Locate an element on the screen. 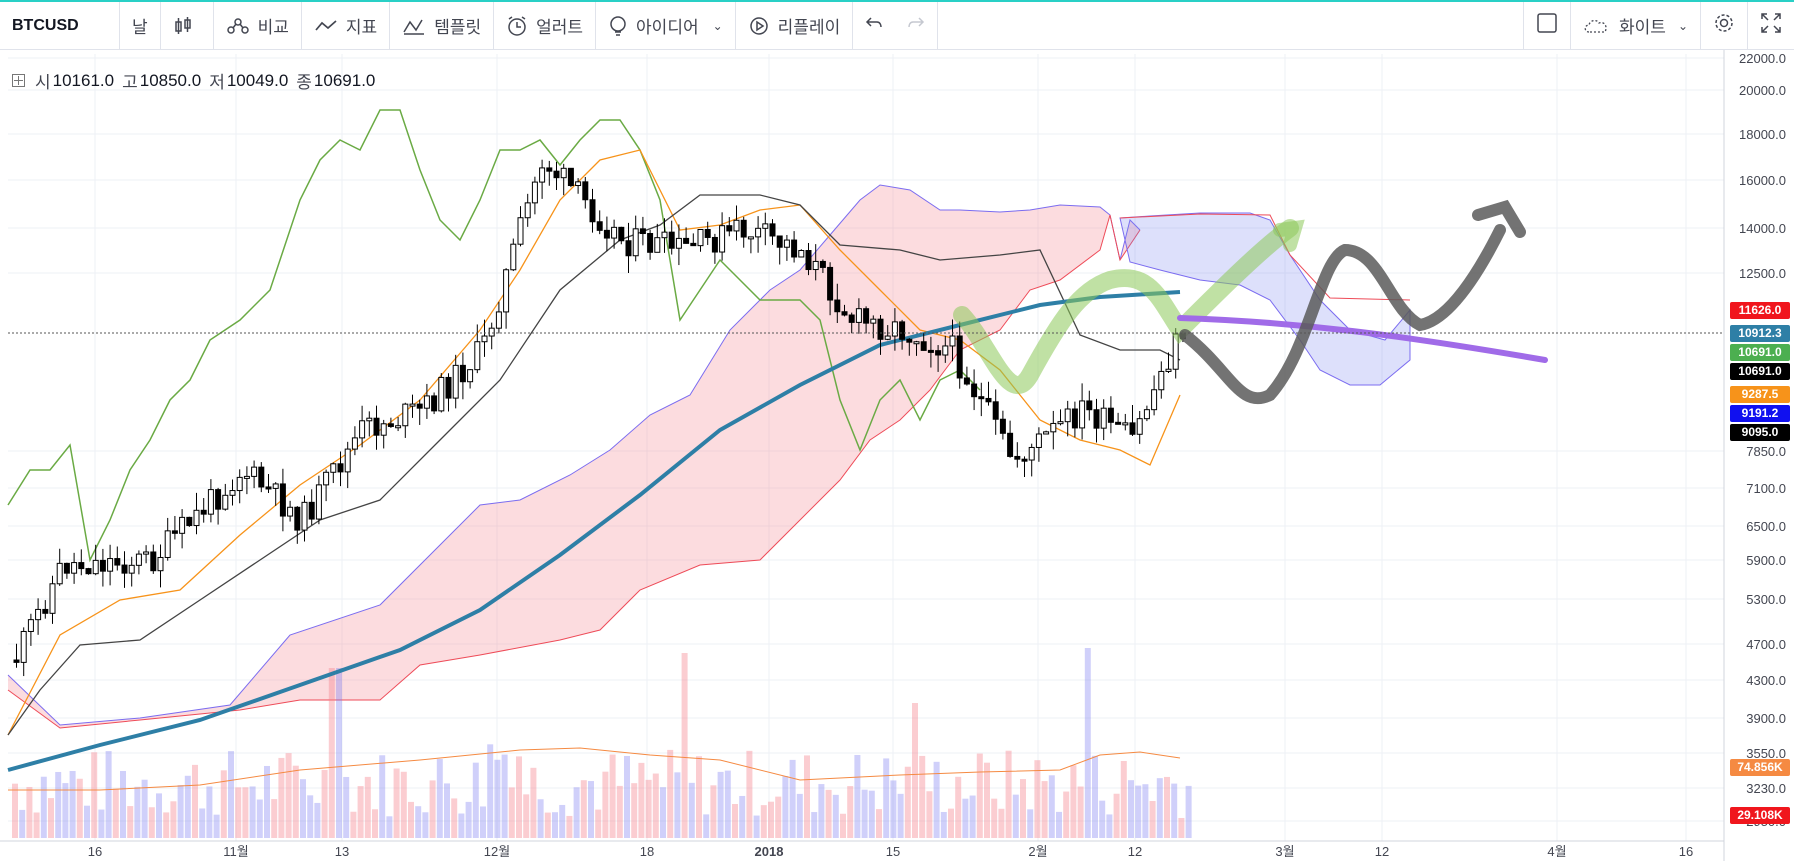  price-axis-label: 4700.0 is located at coordinates (1766, 644).